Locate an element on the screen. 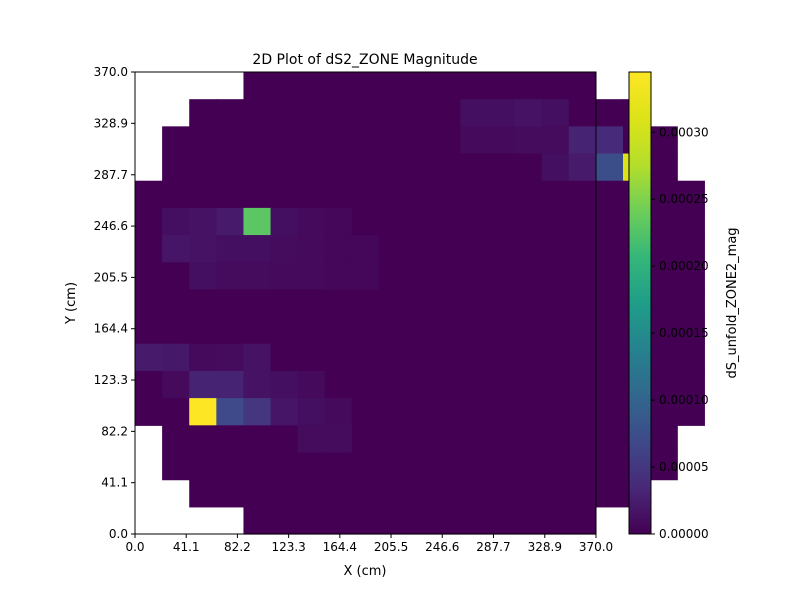 The image size is (800, 600). x-tick-label: 41.1 is located at coordinates (186, 547).